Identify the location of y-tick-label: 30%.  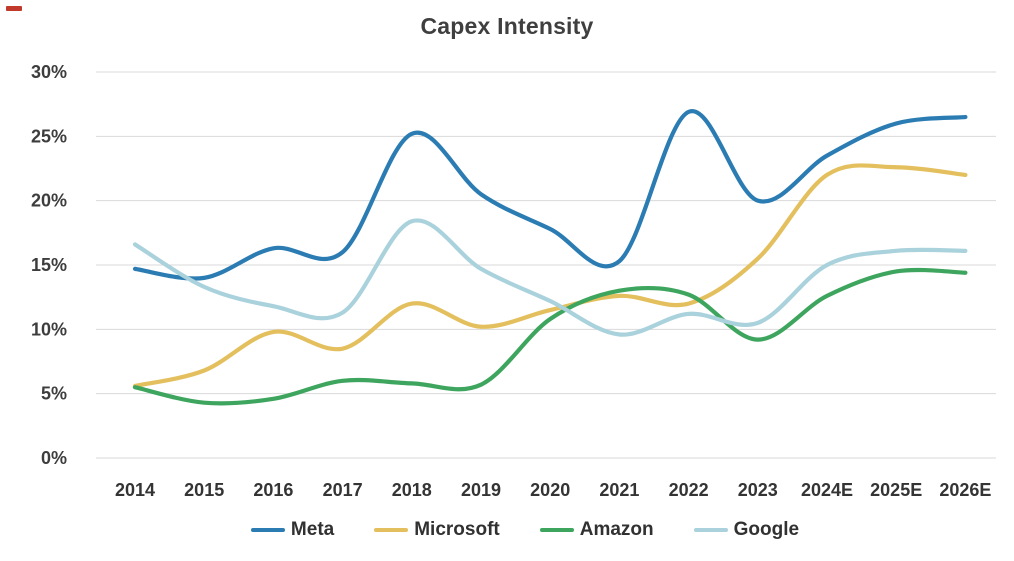
(49, 72).